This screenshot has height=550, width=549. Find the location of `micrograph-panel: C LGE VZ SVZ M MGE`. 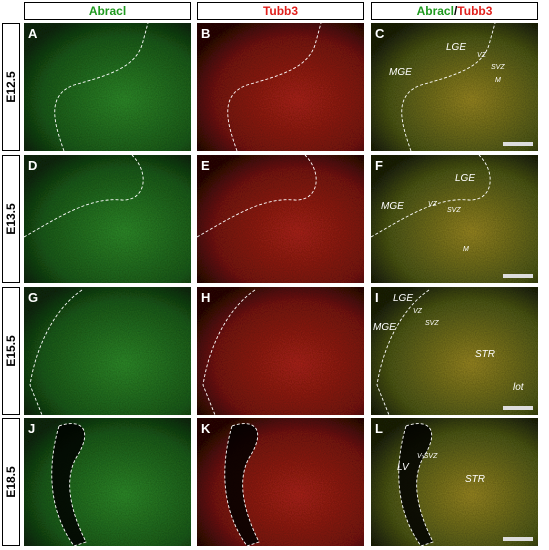

micrograph-panel: C LGE VZ SVZ M MGE is located at coordinates (454, 87).